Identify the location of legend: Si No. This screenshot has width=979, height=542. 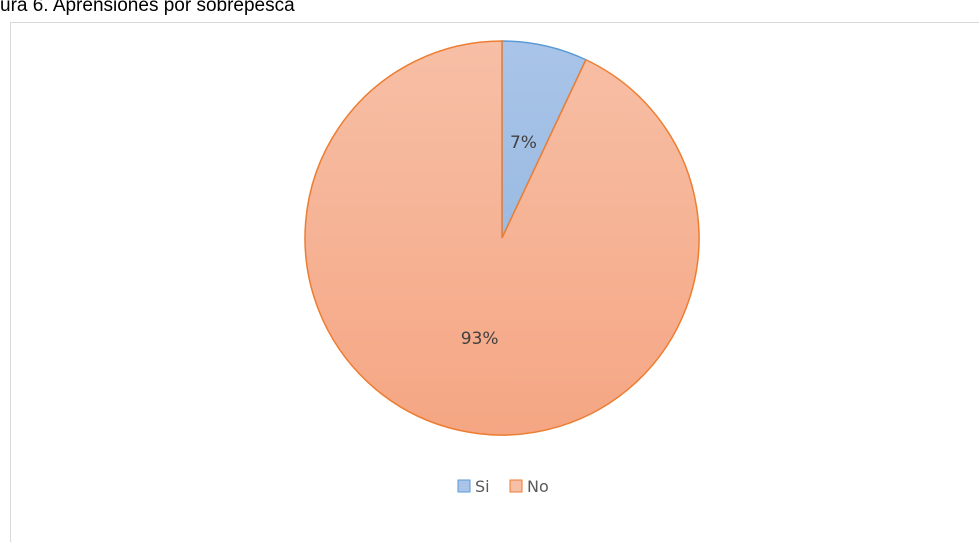
(503, 486).